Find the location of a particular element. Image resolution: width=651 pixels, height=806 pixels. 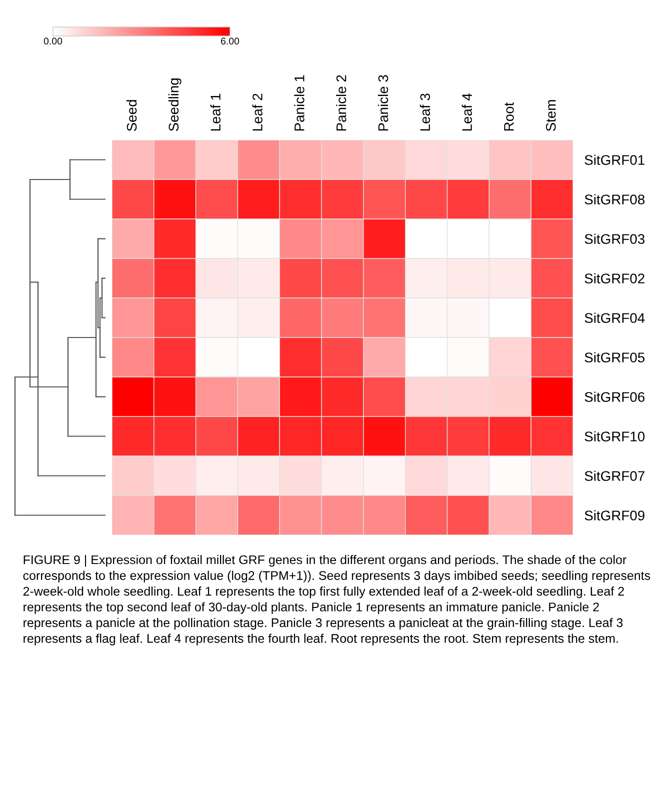

x-tick-label: Seed is located at coordinates (131, 116).